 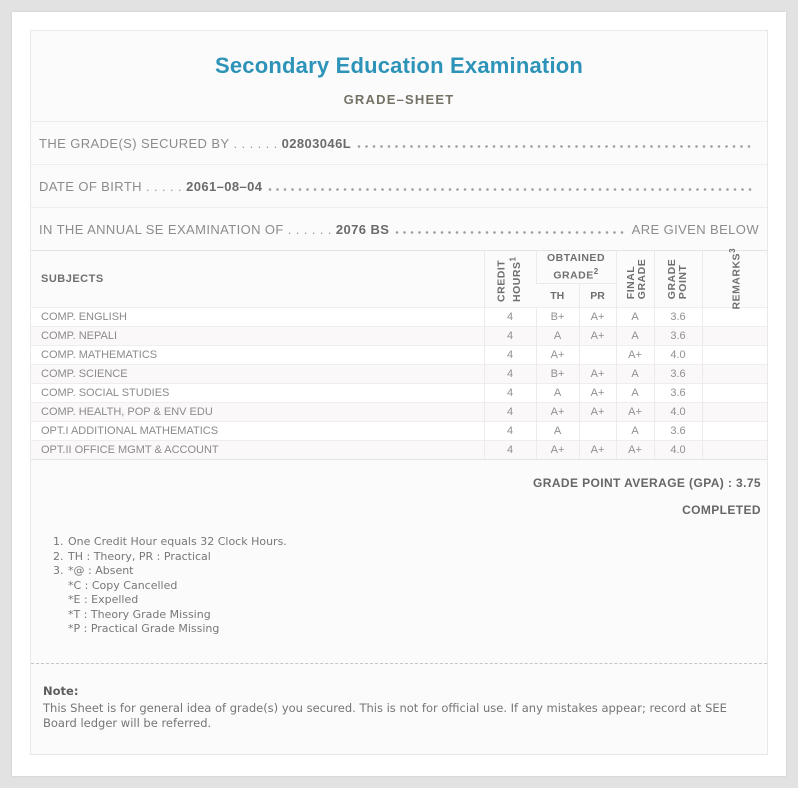 I want to click on subject-cell: OPT.I ADDITIONAL MATHEMATICS, so click(x=257, y=431).